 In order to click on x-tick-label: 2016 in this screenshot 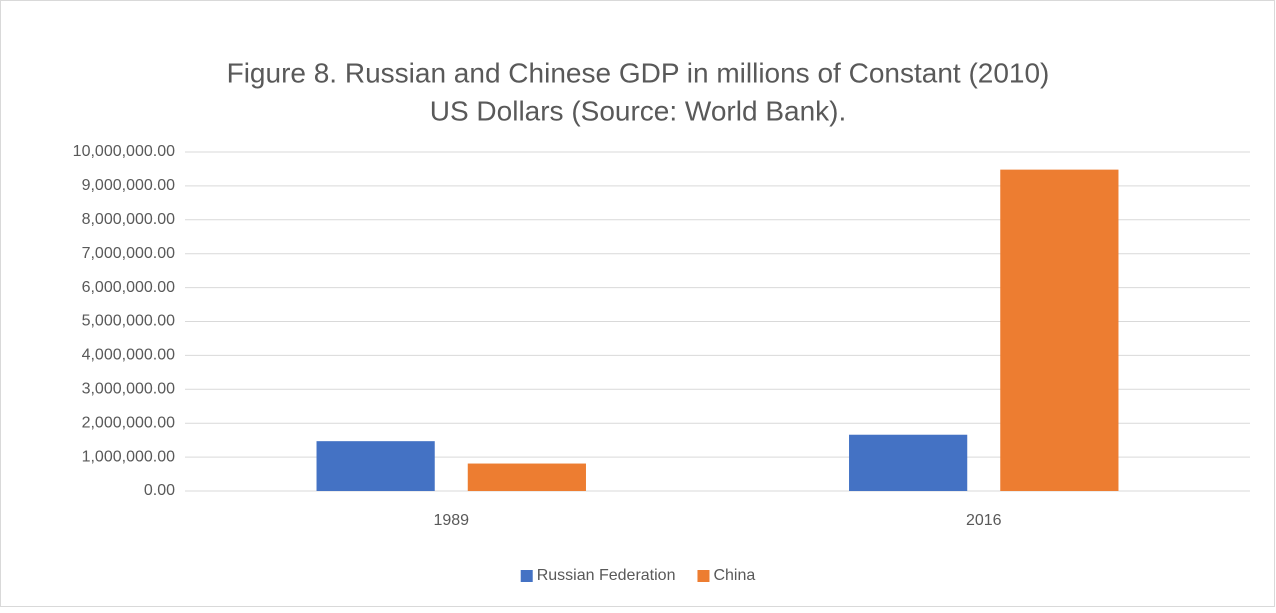, I will do `click(984, 520)`.